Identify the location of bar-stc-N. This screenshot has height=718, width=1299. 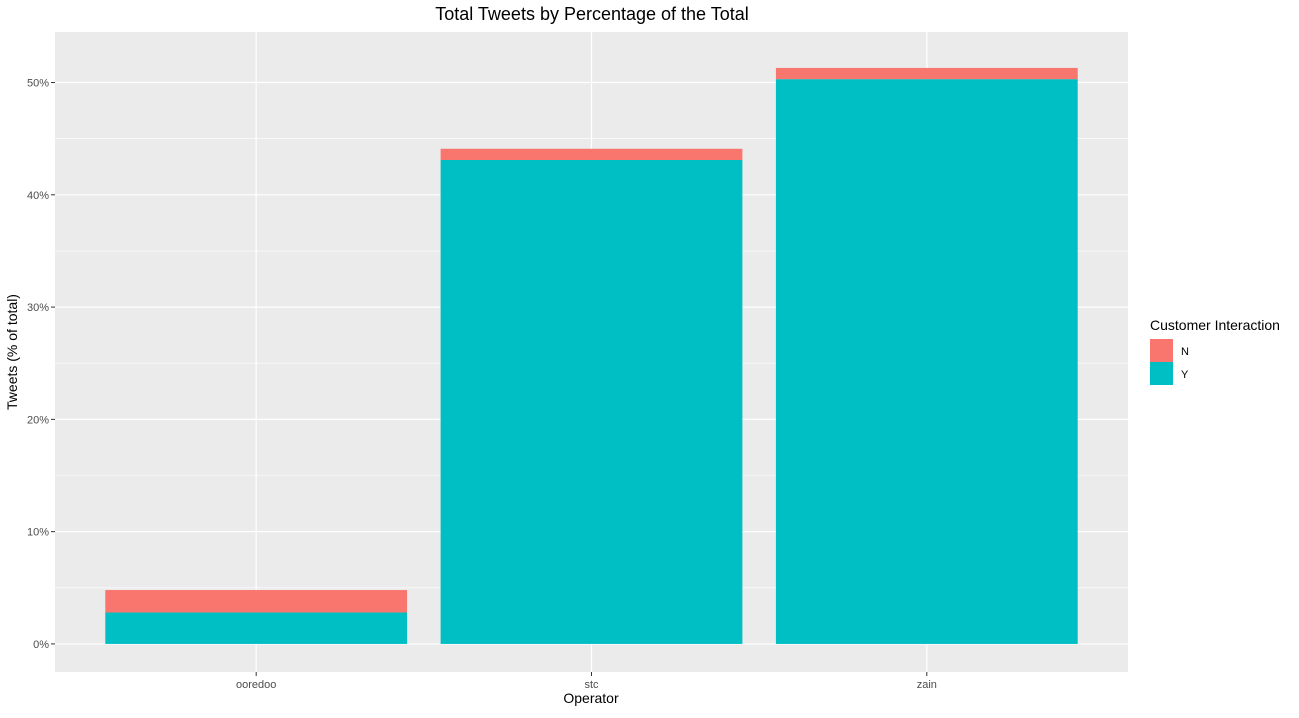
(591, 154).